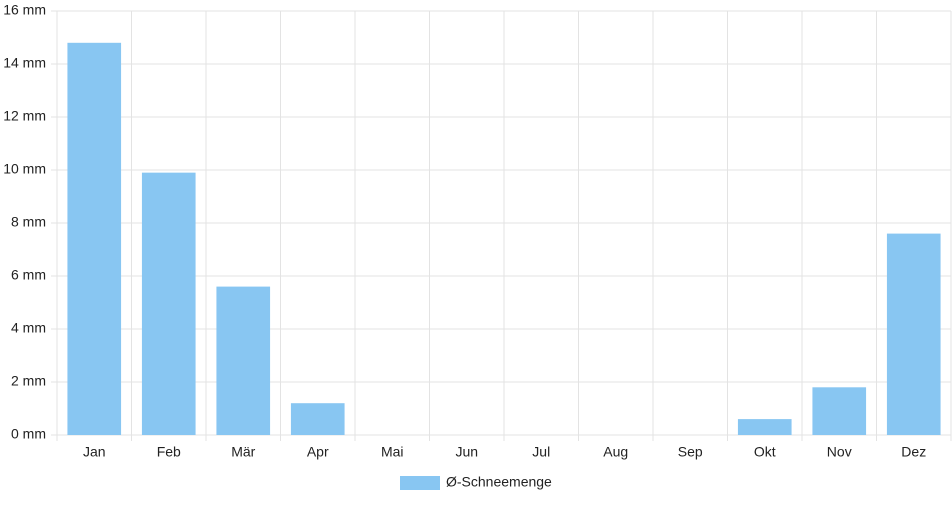  Describe the element at coordinates (28, 434) in the screenshot. I see `y-tick-label: 0 mm` at that location.